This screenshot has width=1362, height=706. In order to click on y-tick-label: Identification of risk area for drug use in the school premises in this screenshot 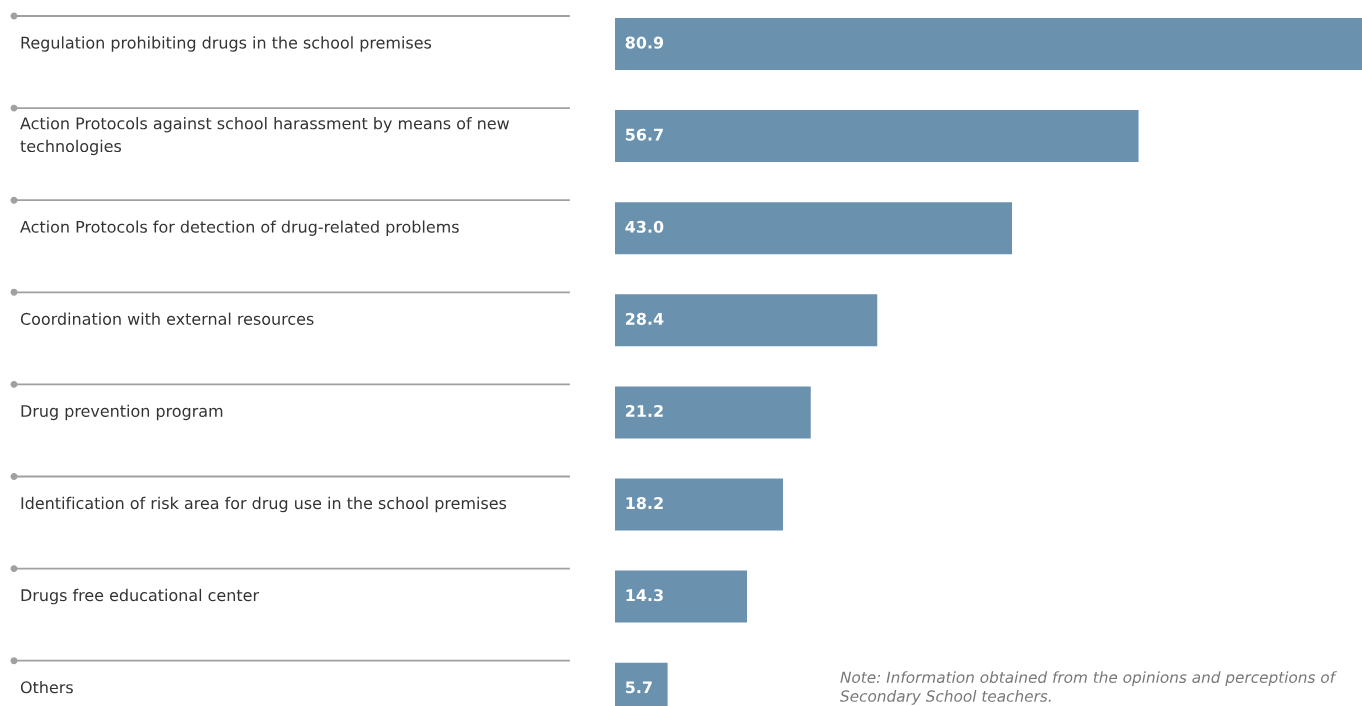, I will do `click(264, 504)`.